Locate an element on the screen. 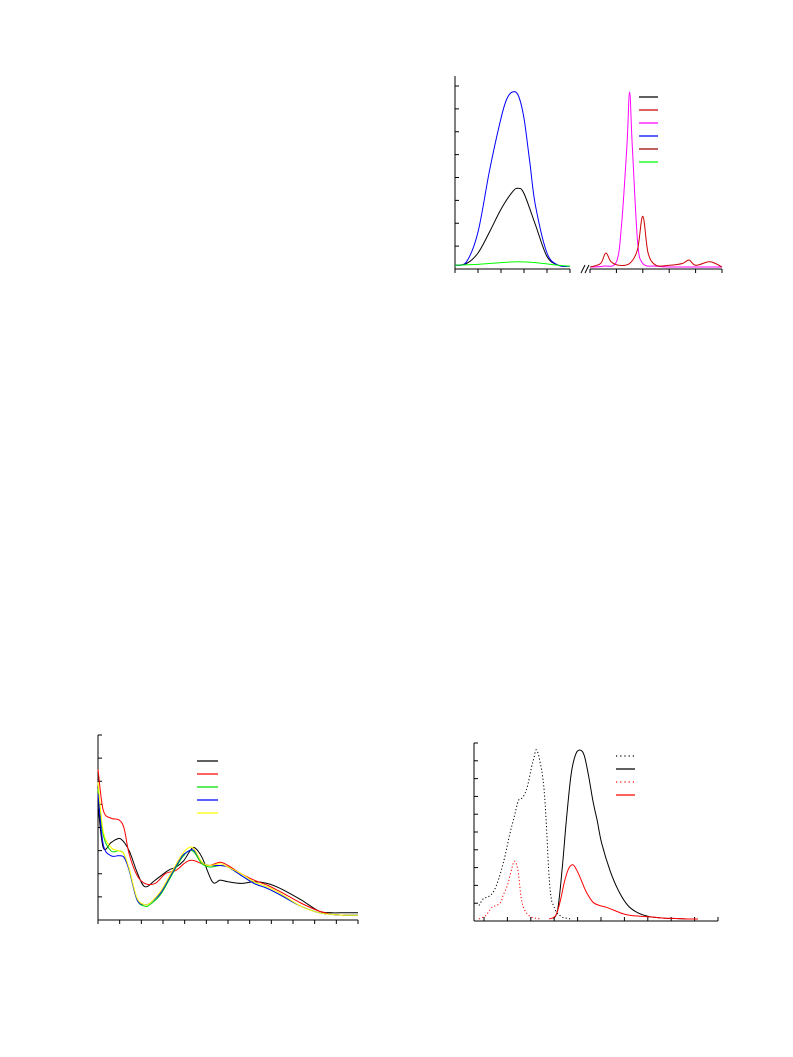  chart-2-series-0-line is located at coordinates (227, 859).